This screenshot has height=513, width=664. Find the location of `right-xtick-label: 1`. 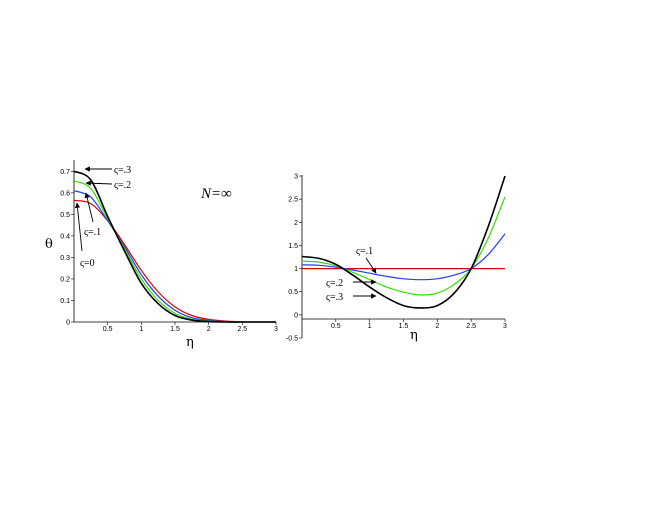

right-xtick-label: 1 is located at coordinates (370, 326).